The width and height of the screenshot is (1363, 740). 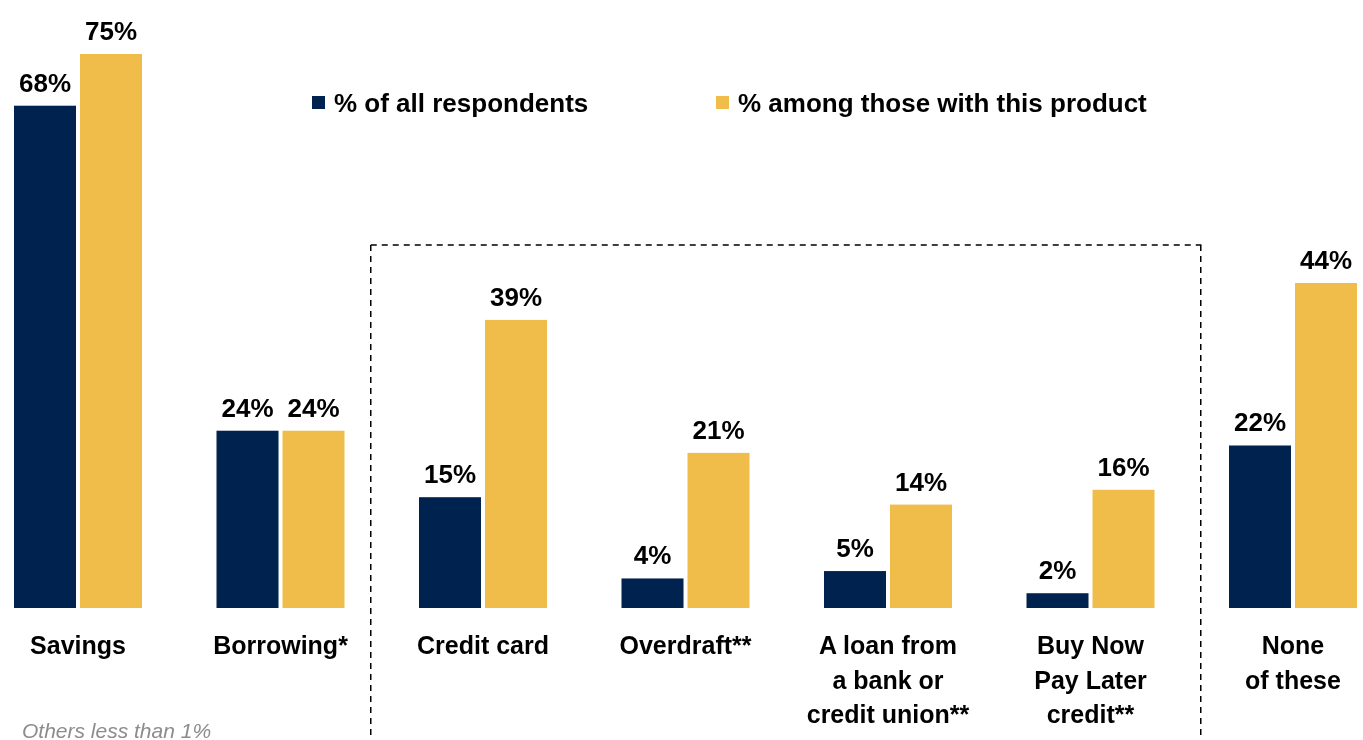 What do you see at coordinates (1260, 422) in the screenshot?
I see `data-label: 22%` at bounding box center [1260, 422].